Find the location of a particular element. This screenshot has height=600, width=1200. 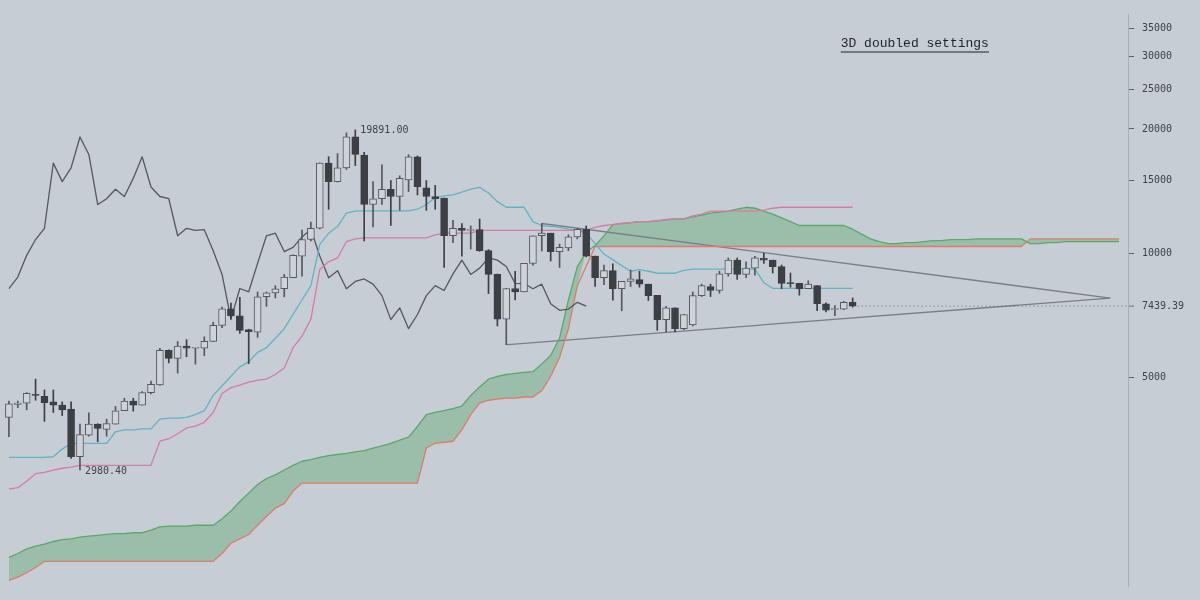

y-tick-label: 20000 is located at coordinates (1157, 128).